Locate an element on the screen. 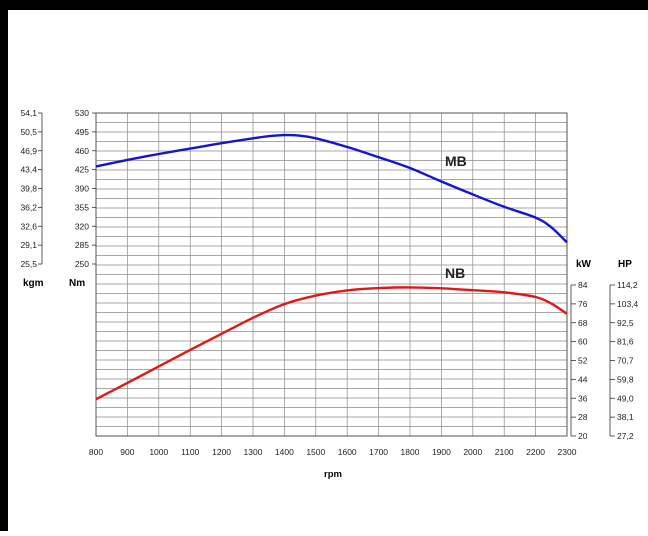 This screenshot has width=648, height=536. nm-tick-label: 355 is located at coordinates (82, 207).